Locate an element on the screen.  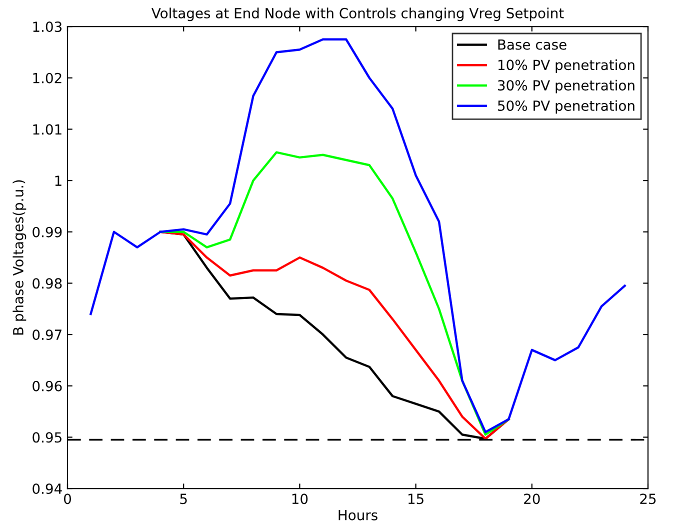
y-tick-label: 0.96 is located at coordinates (47, 386).